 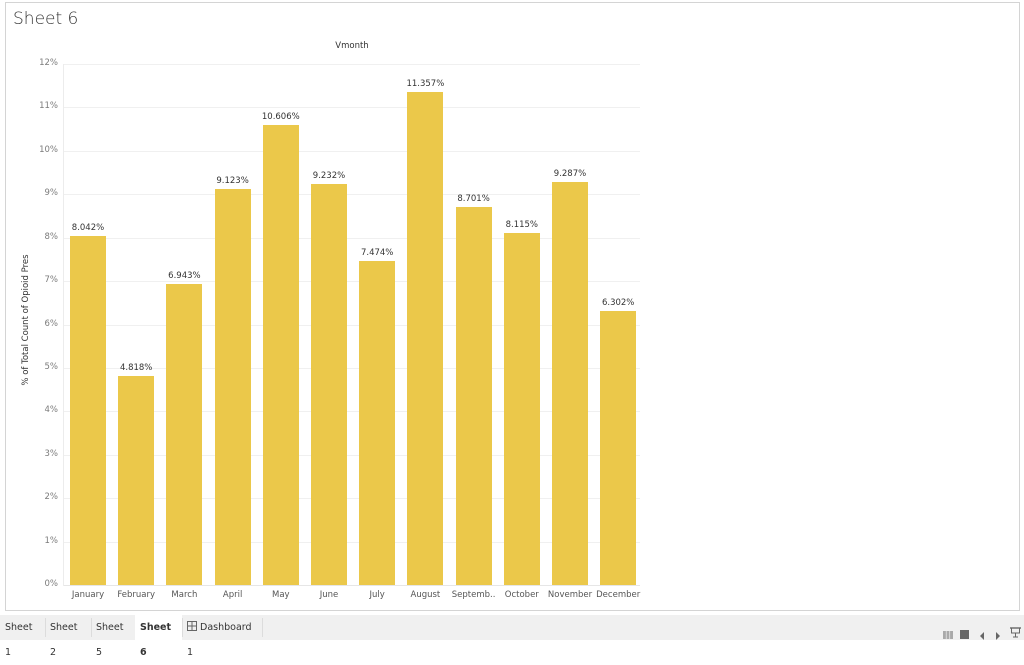 What do you see at coordinates (998, 634) in the screenshot?
I see `next-arrow-icon` at bounding box center [998, 634].